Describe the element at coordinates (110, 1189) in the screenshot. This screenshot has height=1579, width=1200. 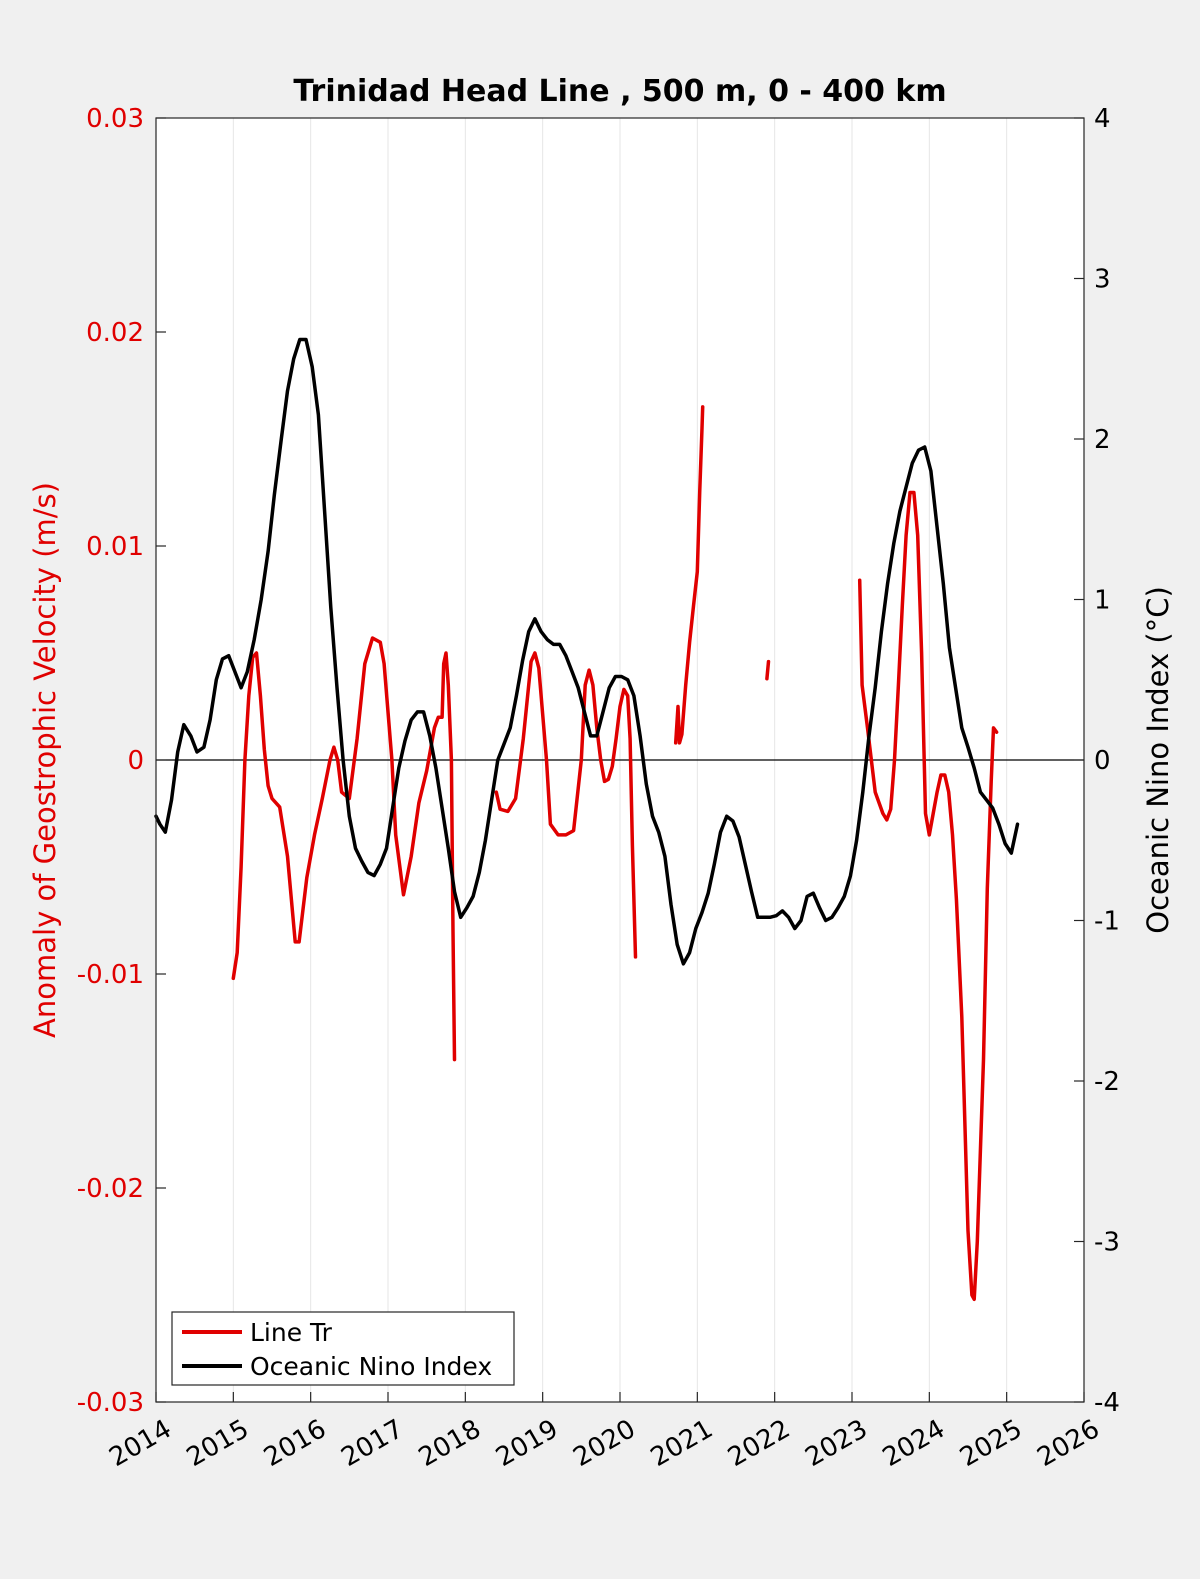
I see `y-left-tick-label: -0.02` at that location.